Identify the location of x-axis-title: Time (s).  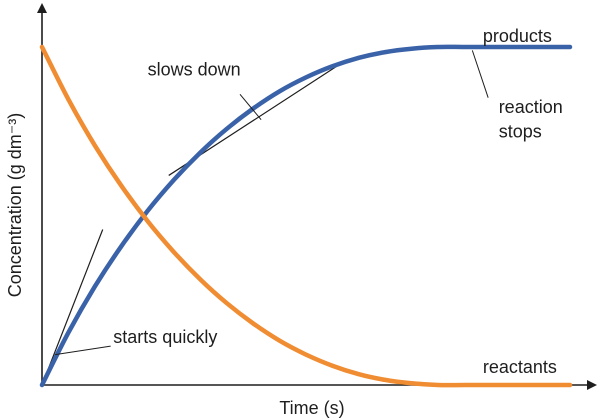
(311, 408).